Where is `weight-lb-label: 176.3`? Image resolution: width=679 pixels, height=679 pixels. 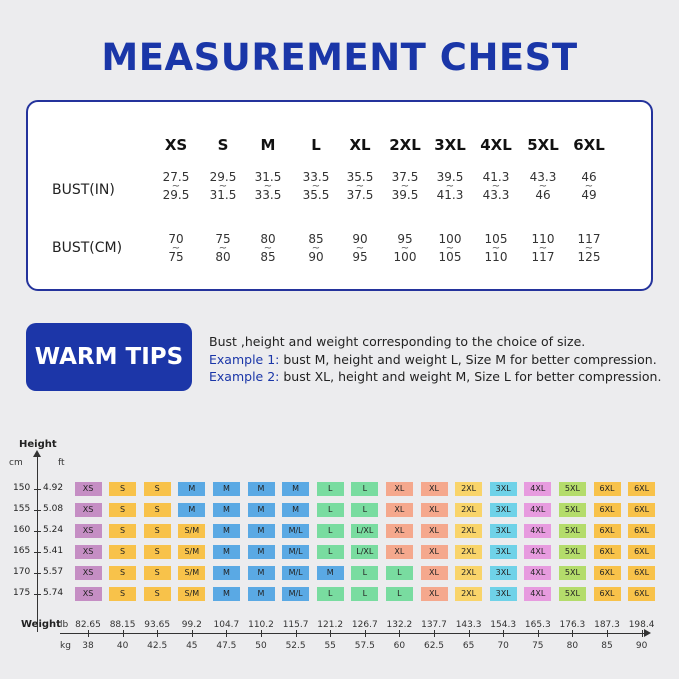 weight-lb-label: 176.3 is located at coordinates (572, 625).